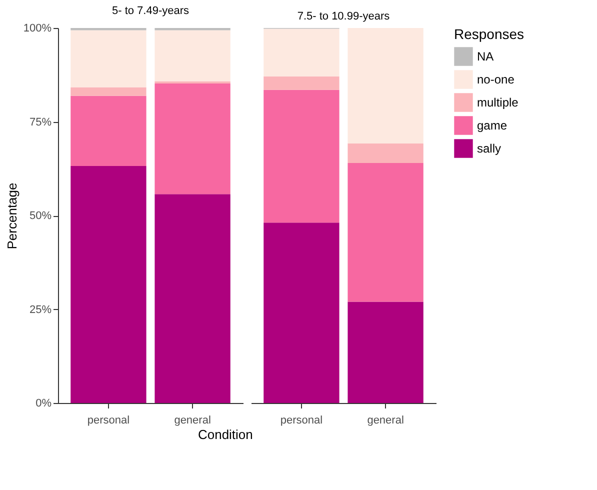 Image resolution: width=597 pixels, height=490 pixels. I want to click on legend-label: game, so click(492, 125).